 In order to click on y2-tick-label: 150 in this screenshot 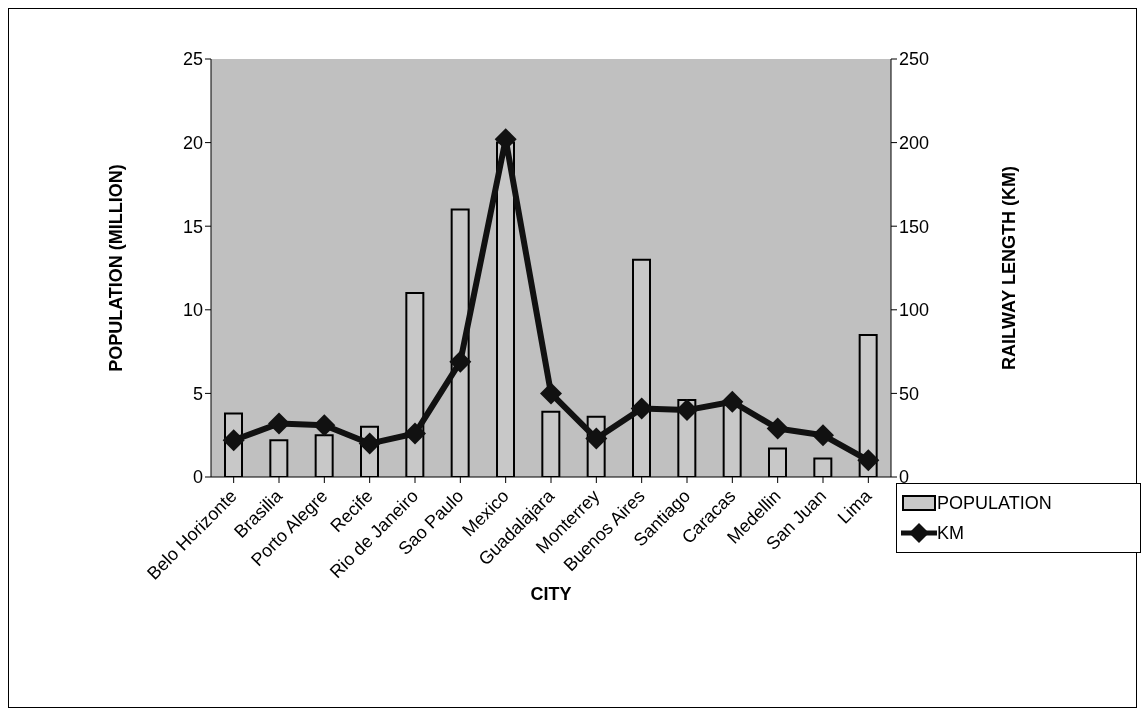, I will do `click(914, 226)`.